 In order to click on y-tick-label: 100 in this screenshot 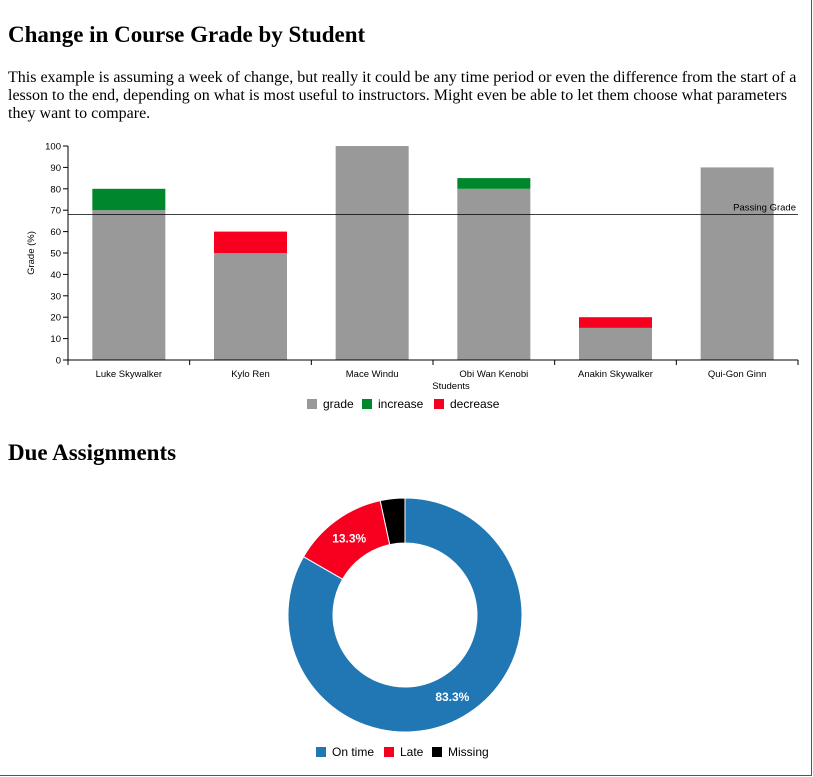, I will do `click(53, 147)`.